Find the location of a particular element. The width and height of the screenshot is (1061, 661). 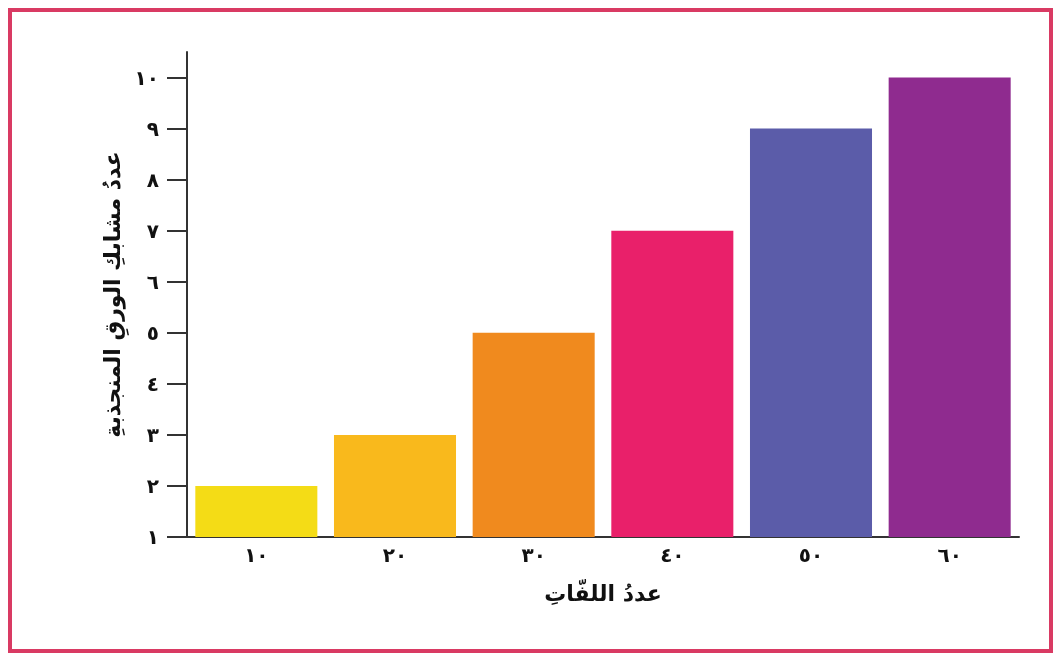

x-tick-label: ٦٠ is located at coordinates (949, 555).